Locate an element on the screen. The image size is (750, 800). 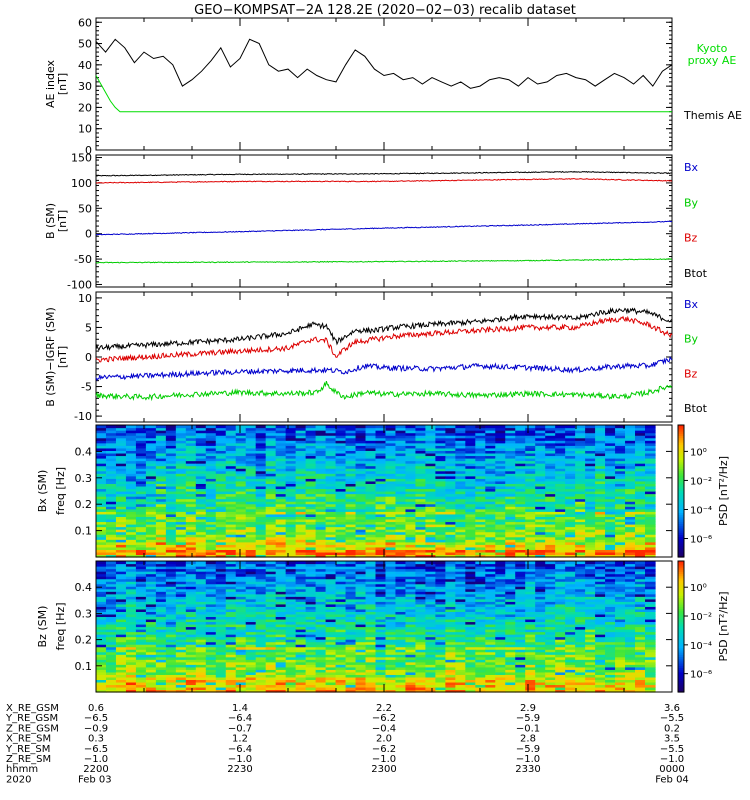
y-tick-label: 5 is located at coordinates (88, 327).